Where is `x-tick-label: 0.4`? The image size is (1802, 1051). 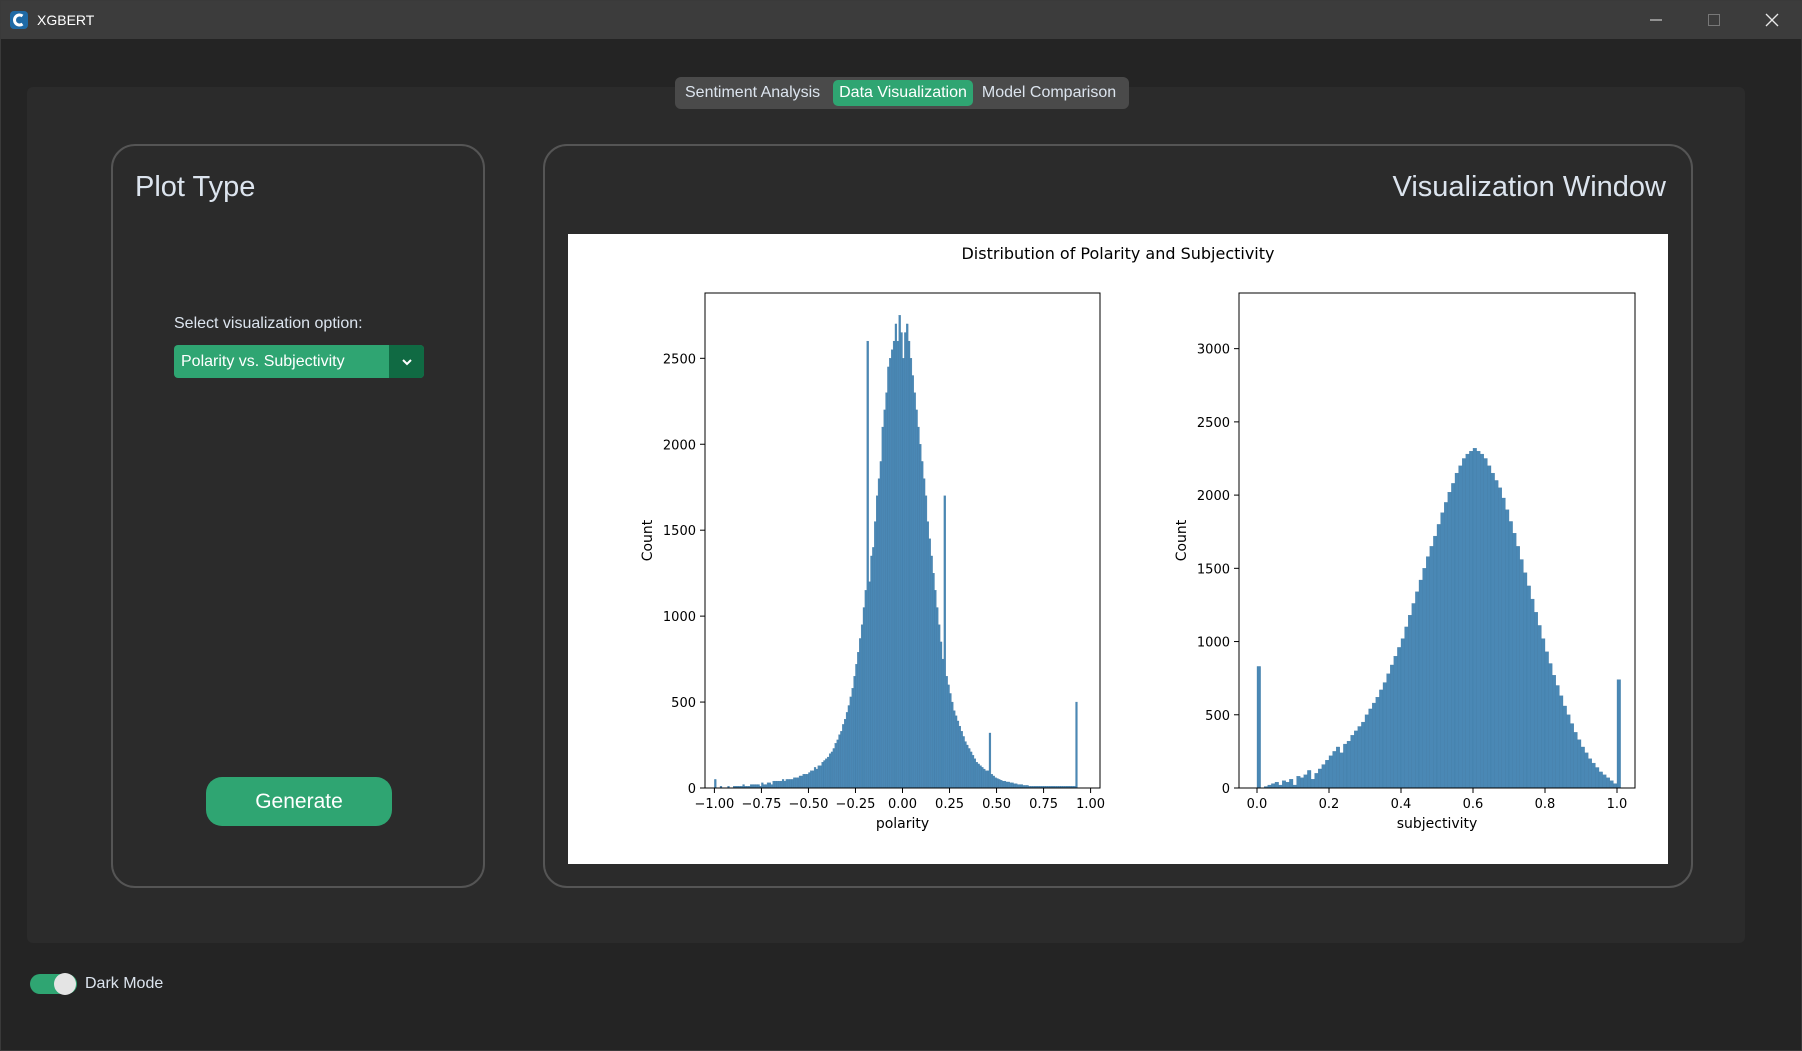
x-tick-label: 0.4 is located at coordinates (1401, 804).